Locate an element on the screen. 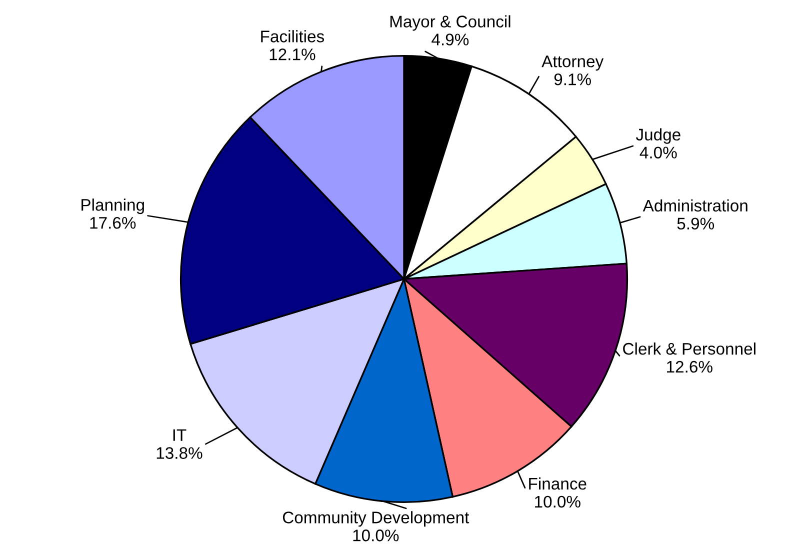 The width and height of the screenshot is (808, 558). slice-label: Planning is located at coordinates (113, 206).